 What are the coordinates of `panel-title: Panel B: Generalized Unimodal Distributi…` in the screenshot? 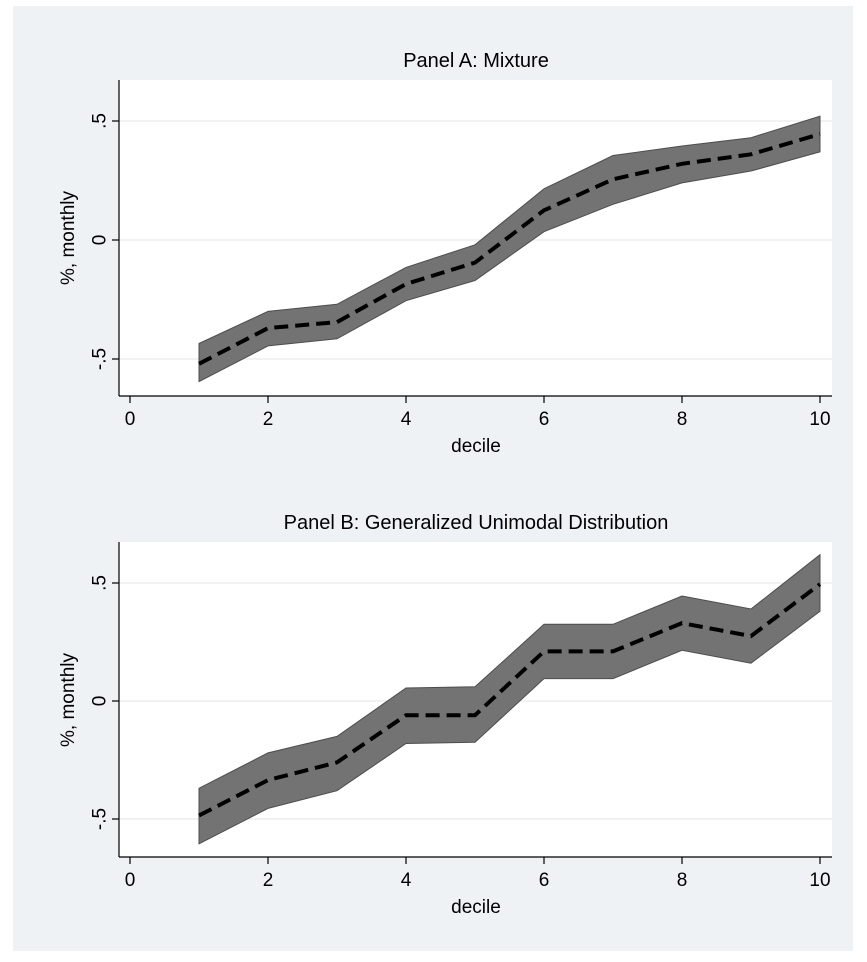 It's located at (476, 523).